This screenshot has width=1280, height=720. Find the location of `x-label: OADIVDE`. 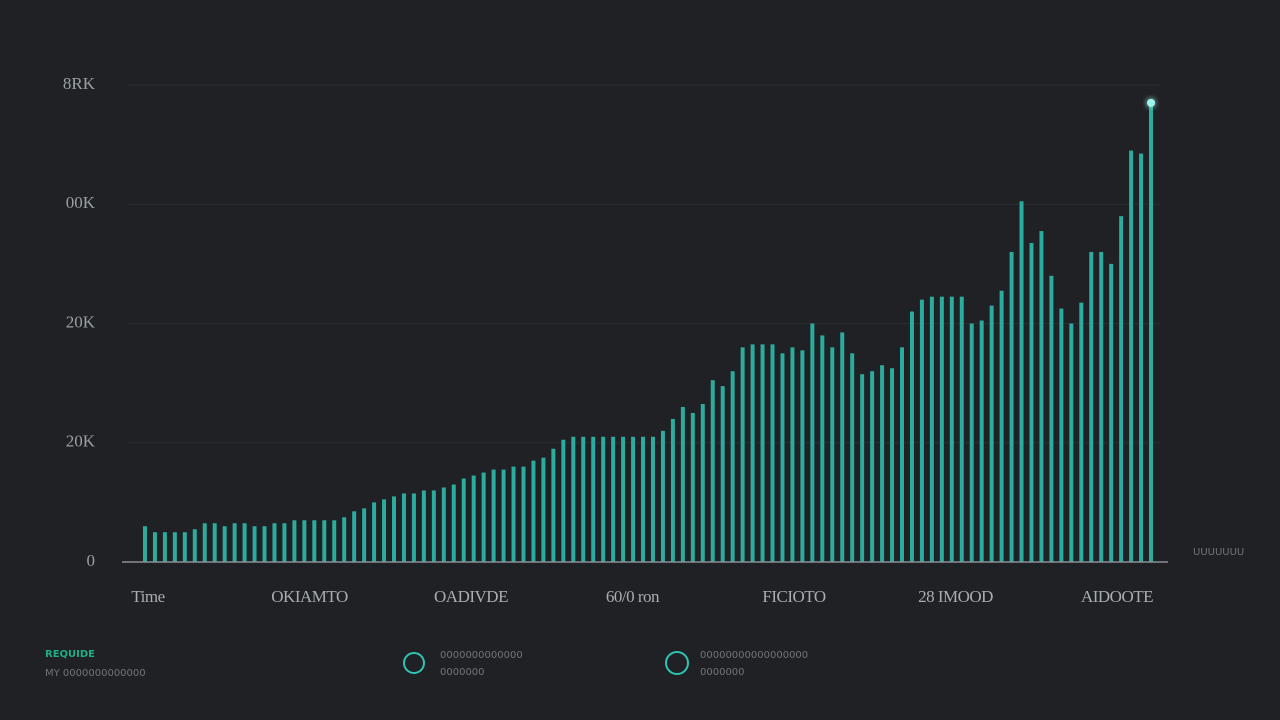

x-label: OADIVDE is located at coordinates (471, 596).